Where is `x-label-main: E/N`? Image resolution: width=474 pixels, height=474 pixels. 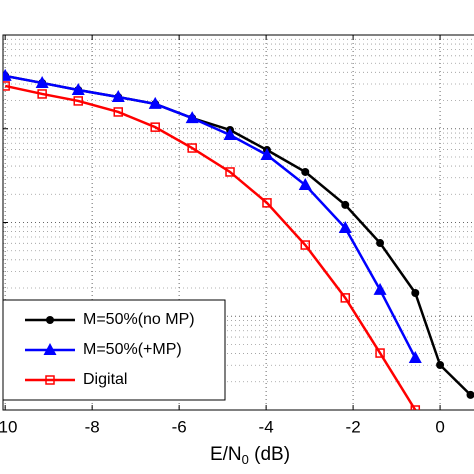
x-label-main: E/N is located at coordinates (226, 454).